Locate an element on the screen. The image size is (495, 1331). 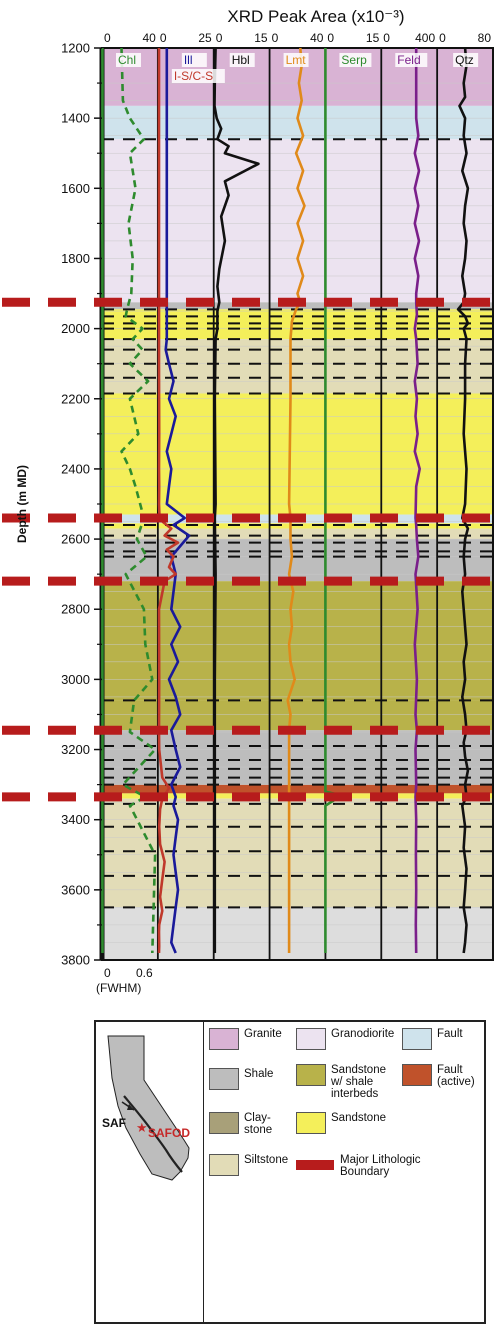
legend-item-shale: Shale is located at coordinates (241, 1079).